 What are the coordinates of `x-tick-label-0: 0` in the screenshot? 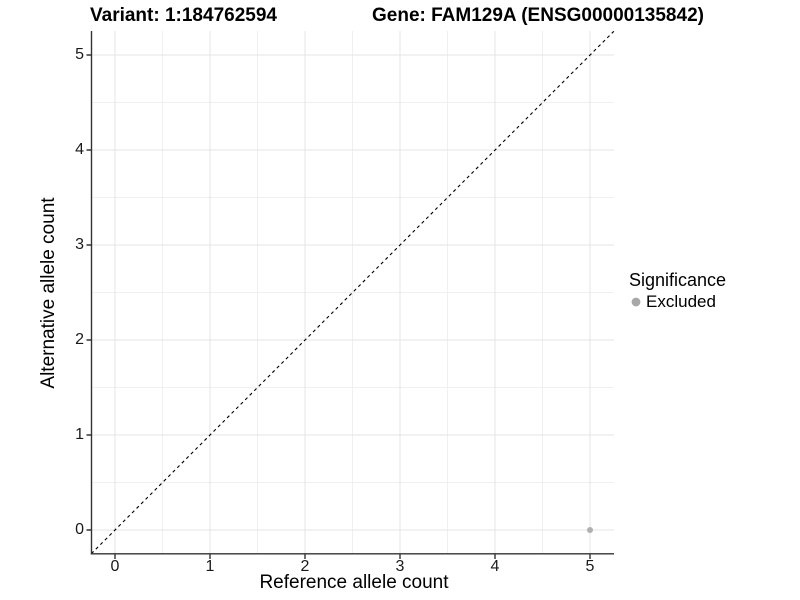 It's located at (115, 566).